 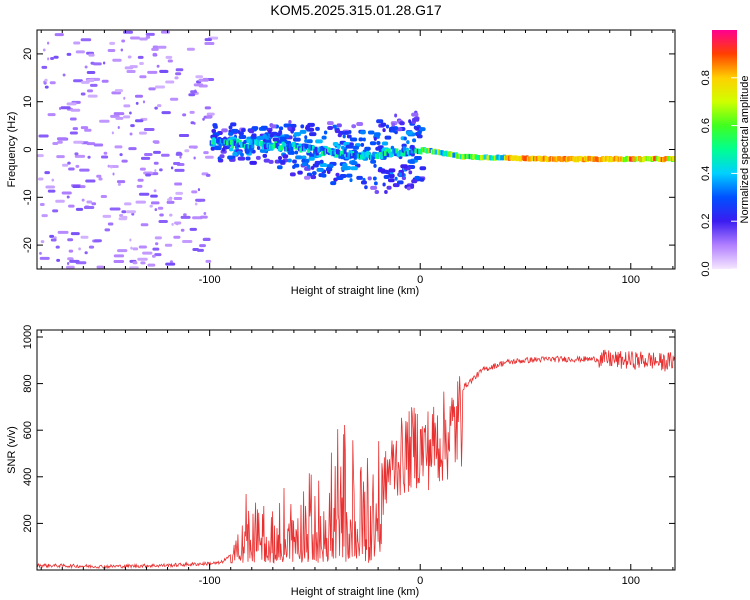 I want to click on y-tick-label: -10, so click(x=28, y=197).